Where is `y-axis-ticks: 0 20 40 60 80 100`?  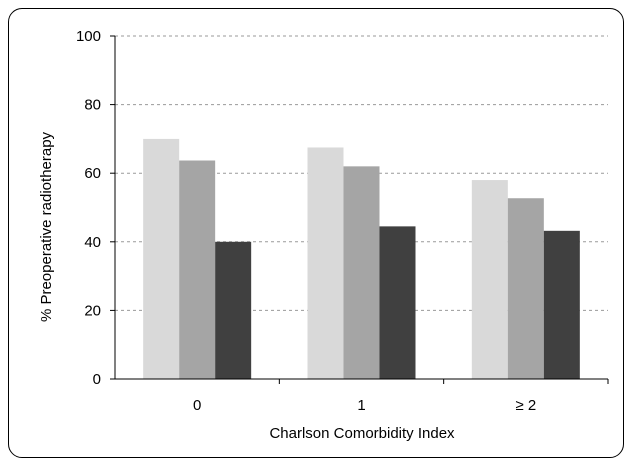
y-axis-ticks: 0 20 40 60 80 100 is located at coordinates (95, 208).